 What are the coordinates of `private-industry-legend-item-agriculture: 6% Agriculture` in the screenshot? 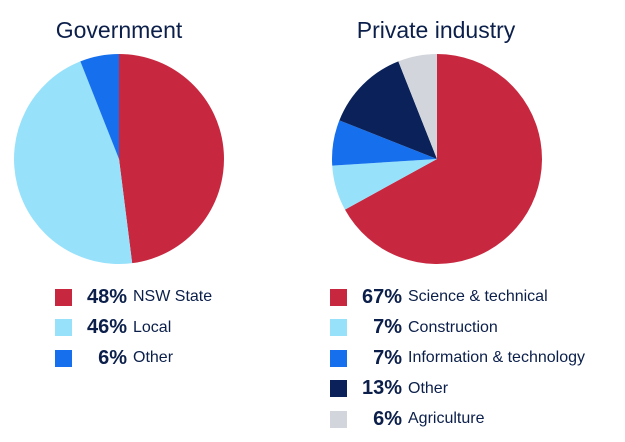 It's located at (457, 419).